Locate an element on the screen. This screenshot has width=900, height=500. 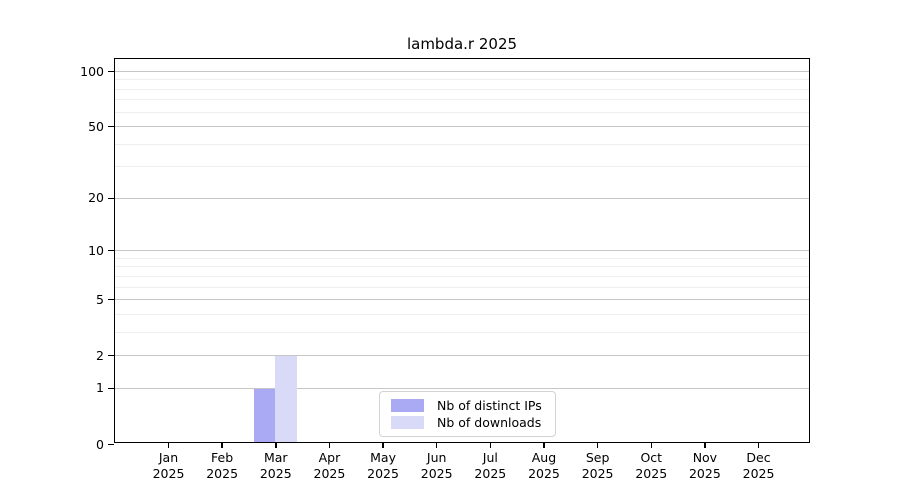
x-tick-label: Jun 2025 is located at coordinates (437, 466).